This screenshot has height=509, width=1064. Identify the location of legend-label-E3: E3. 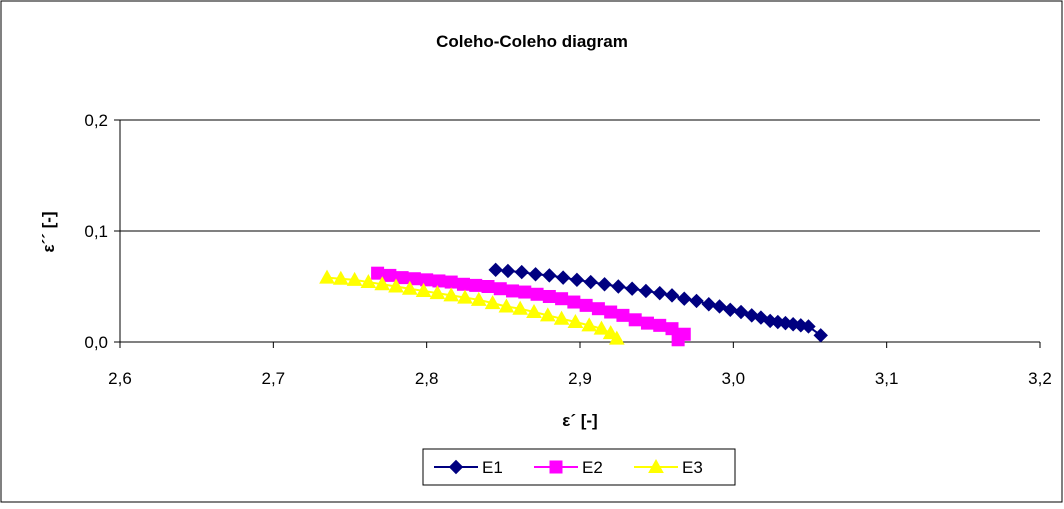
(692, 467).